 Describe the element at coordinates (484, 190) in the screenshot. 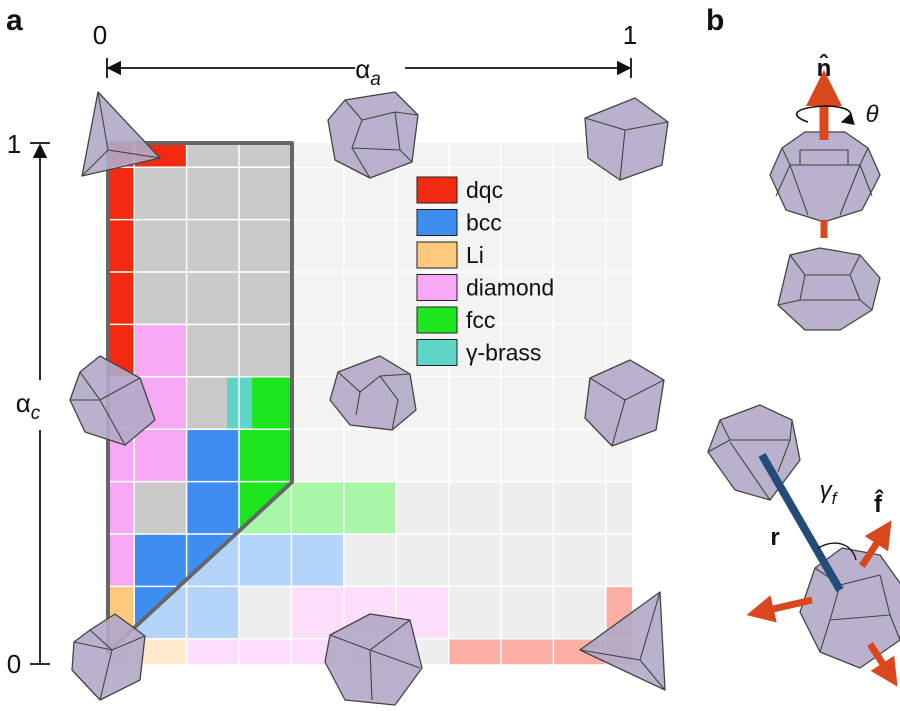

I see `legend-label: dqc` at that location.